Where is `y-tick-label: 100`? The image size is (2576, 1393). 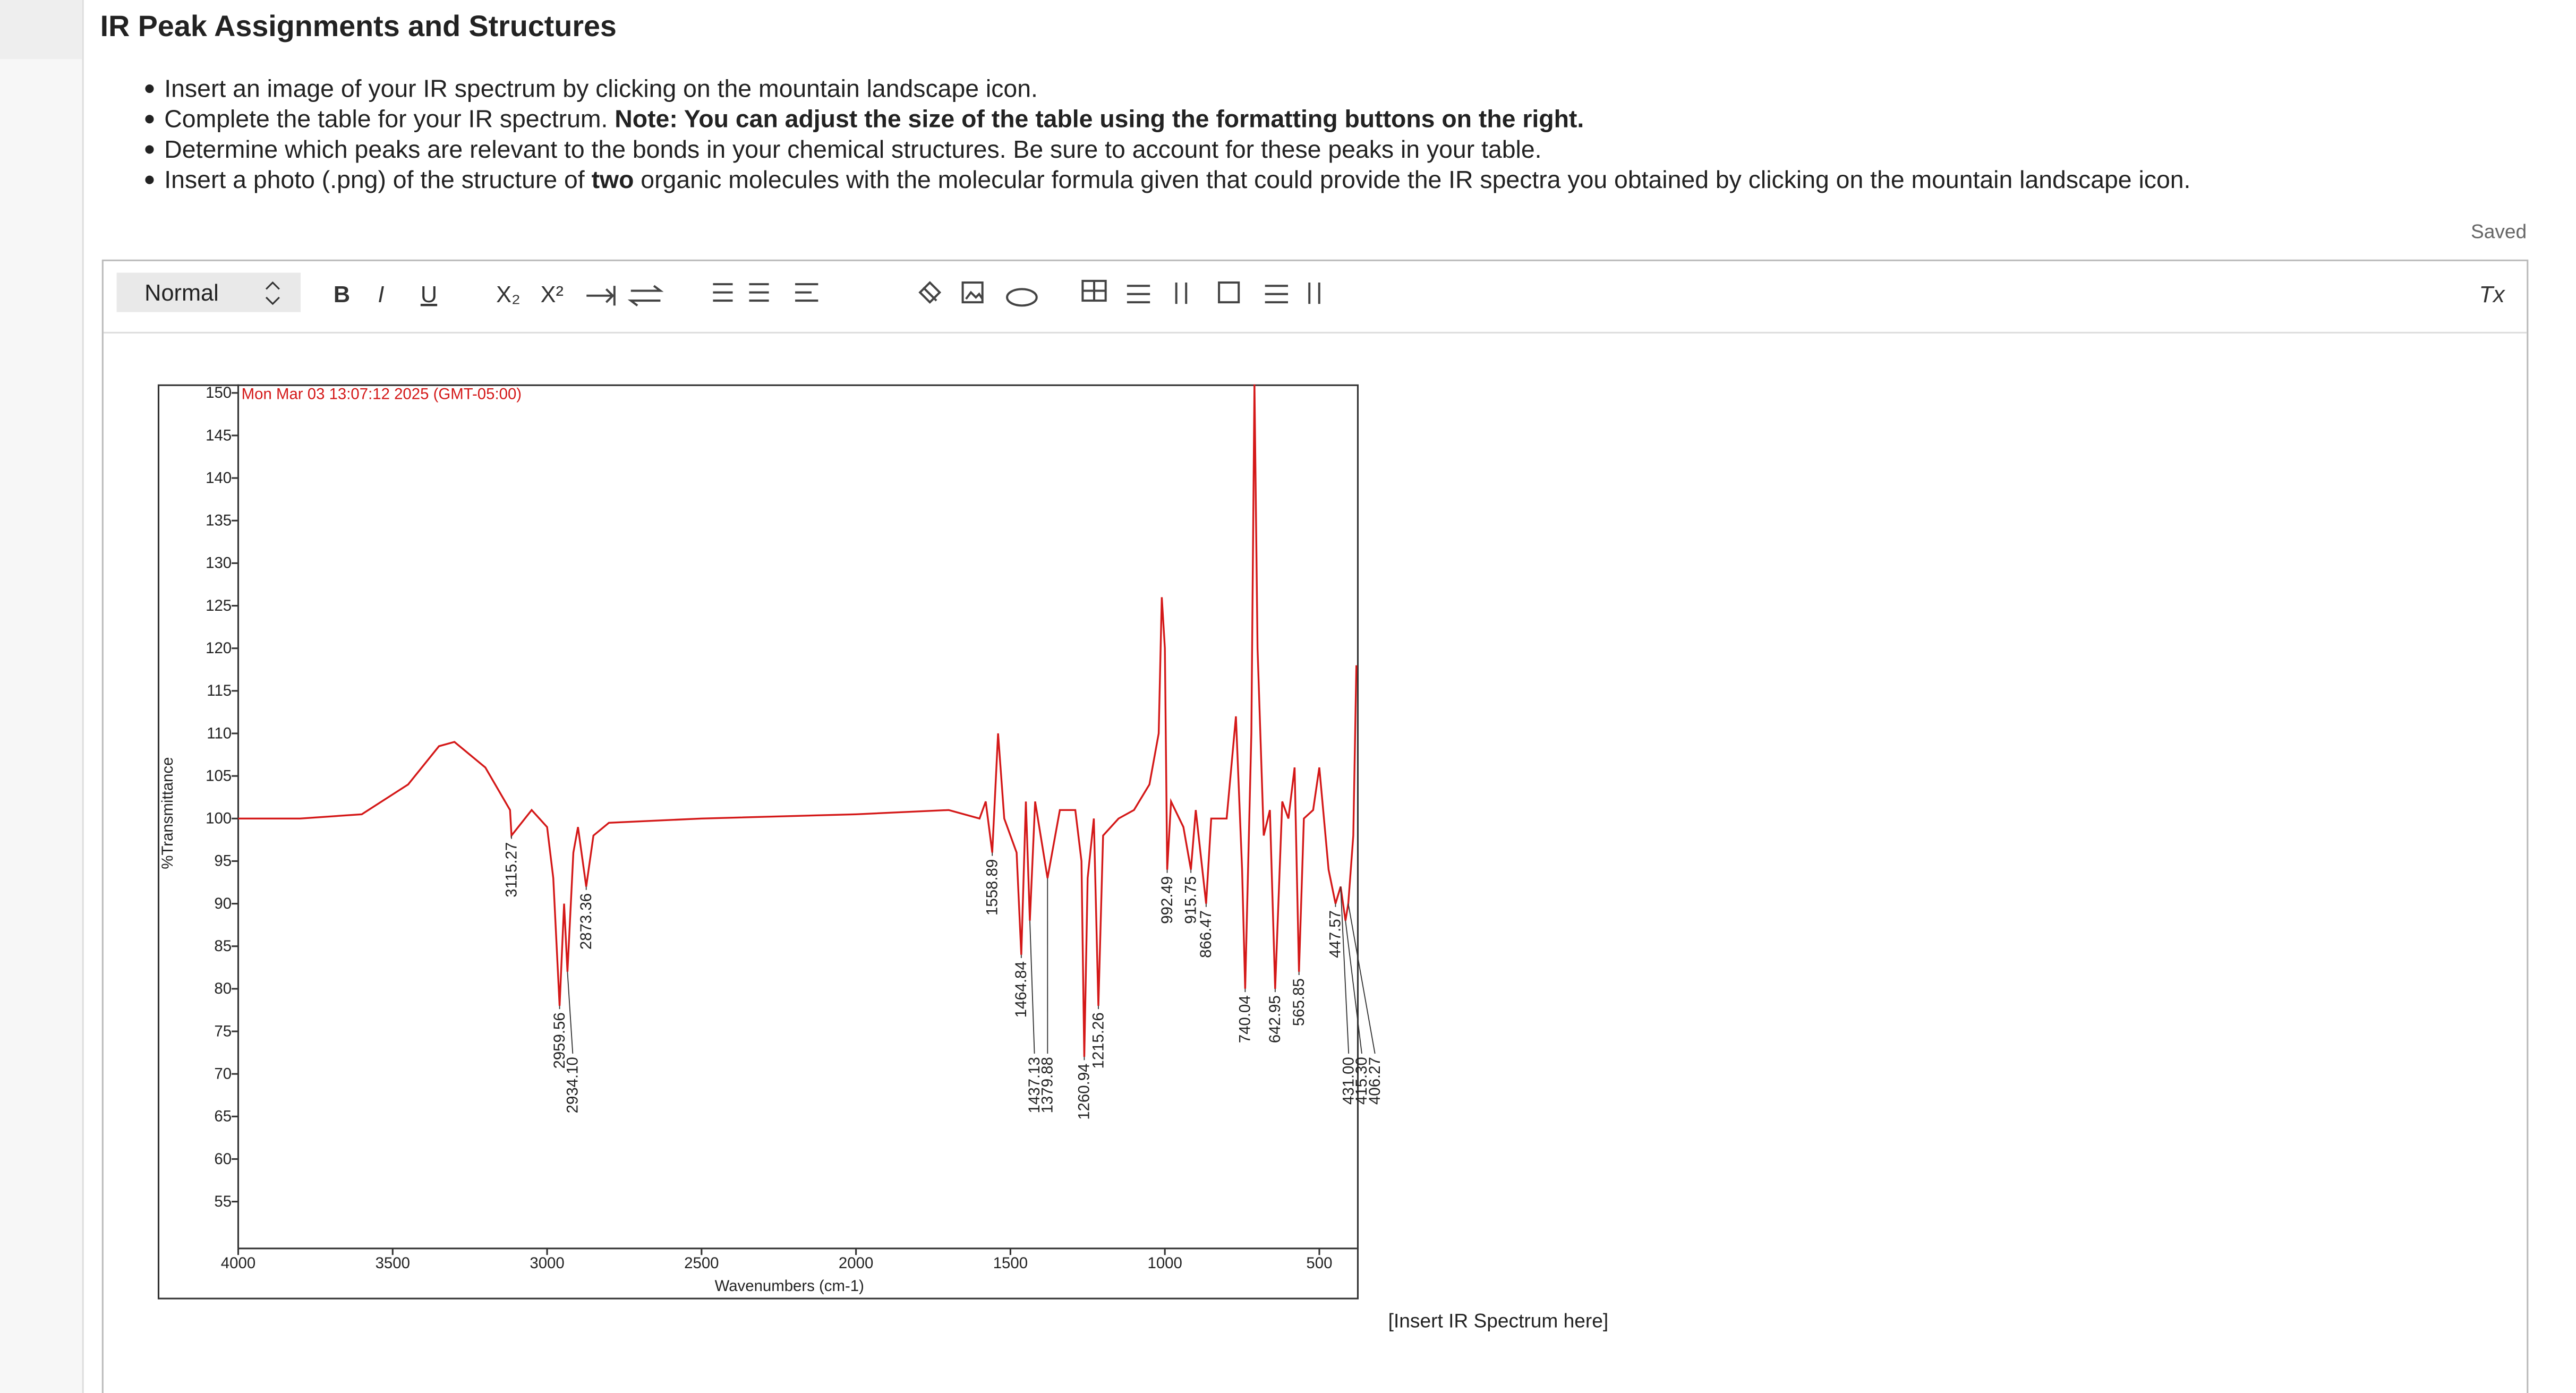
y-tick-label: 100 is located at coordinates (219, 818).